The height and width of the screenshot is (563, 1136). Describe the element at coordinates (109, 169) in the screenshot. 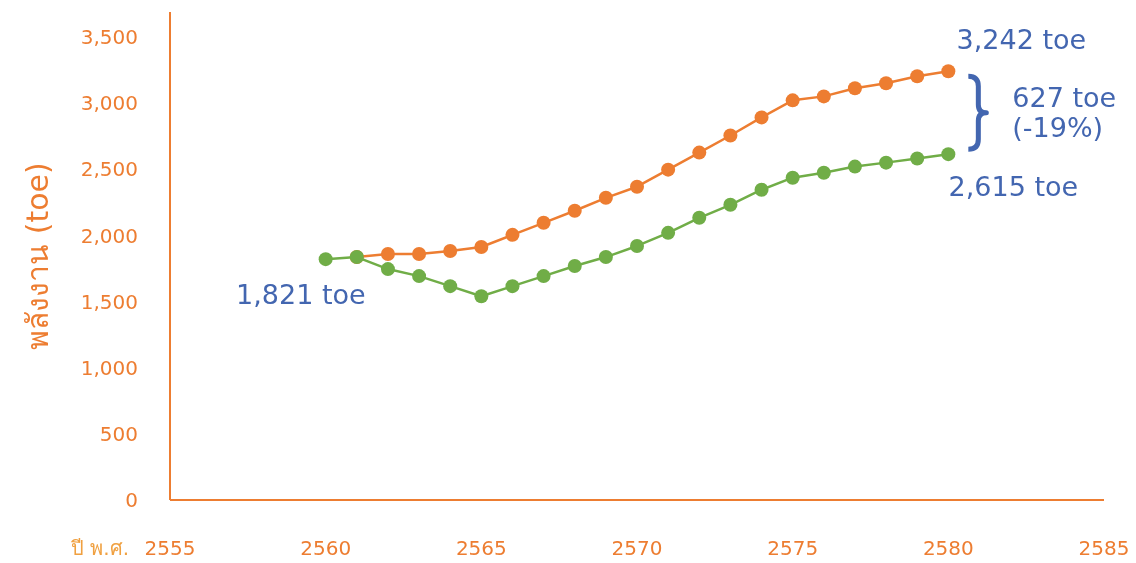

I see `y-tick-label: 2,500` at that location.